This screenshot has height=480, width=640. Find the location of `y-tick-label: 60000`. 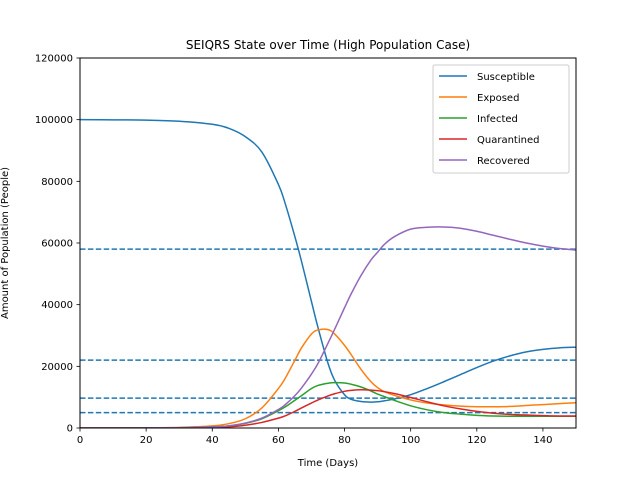

y-tick-label: 60000 is located at coordinates (57, 244).